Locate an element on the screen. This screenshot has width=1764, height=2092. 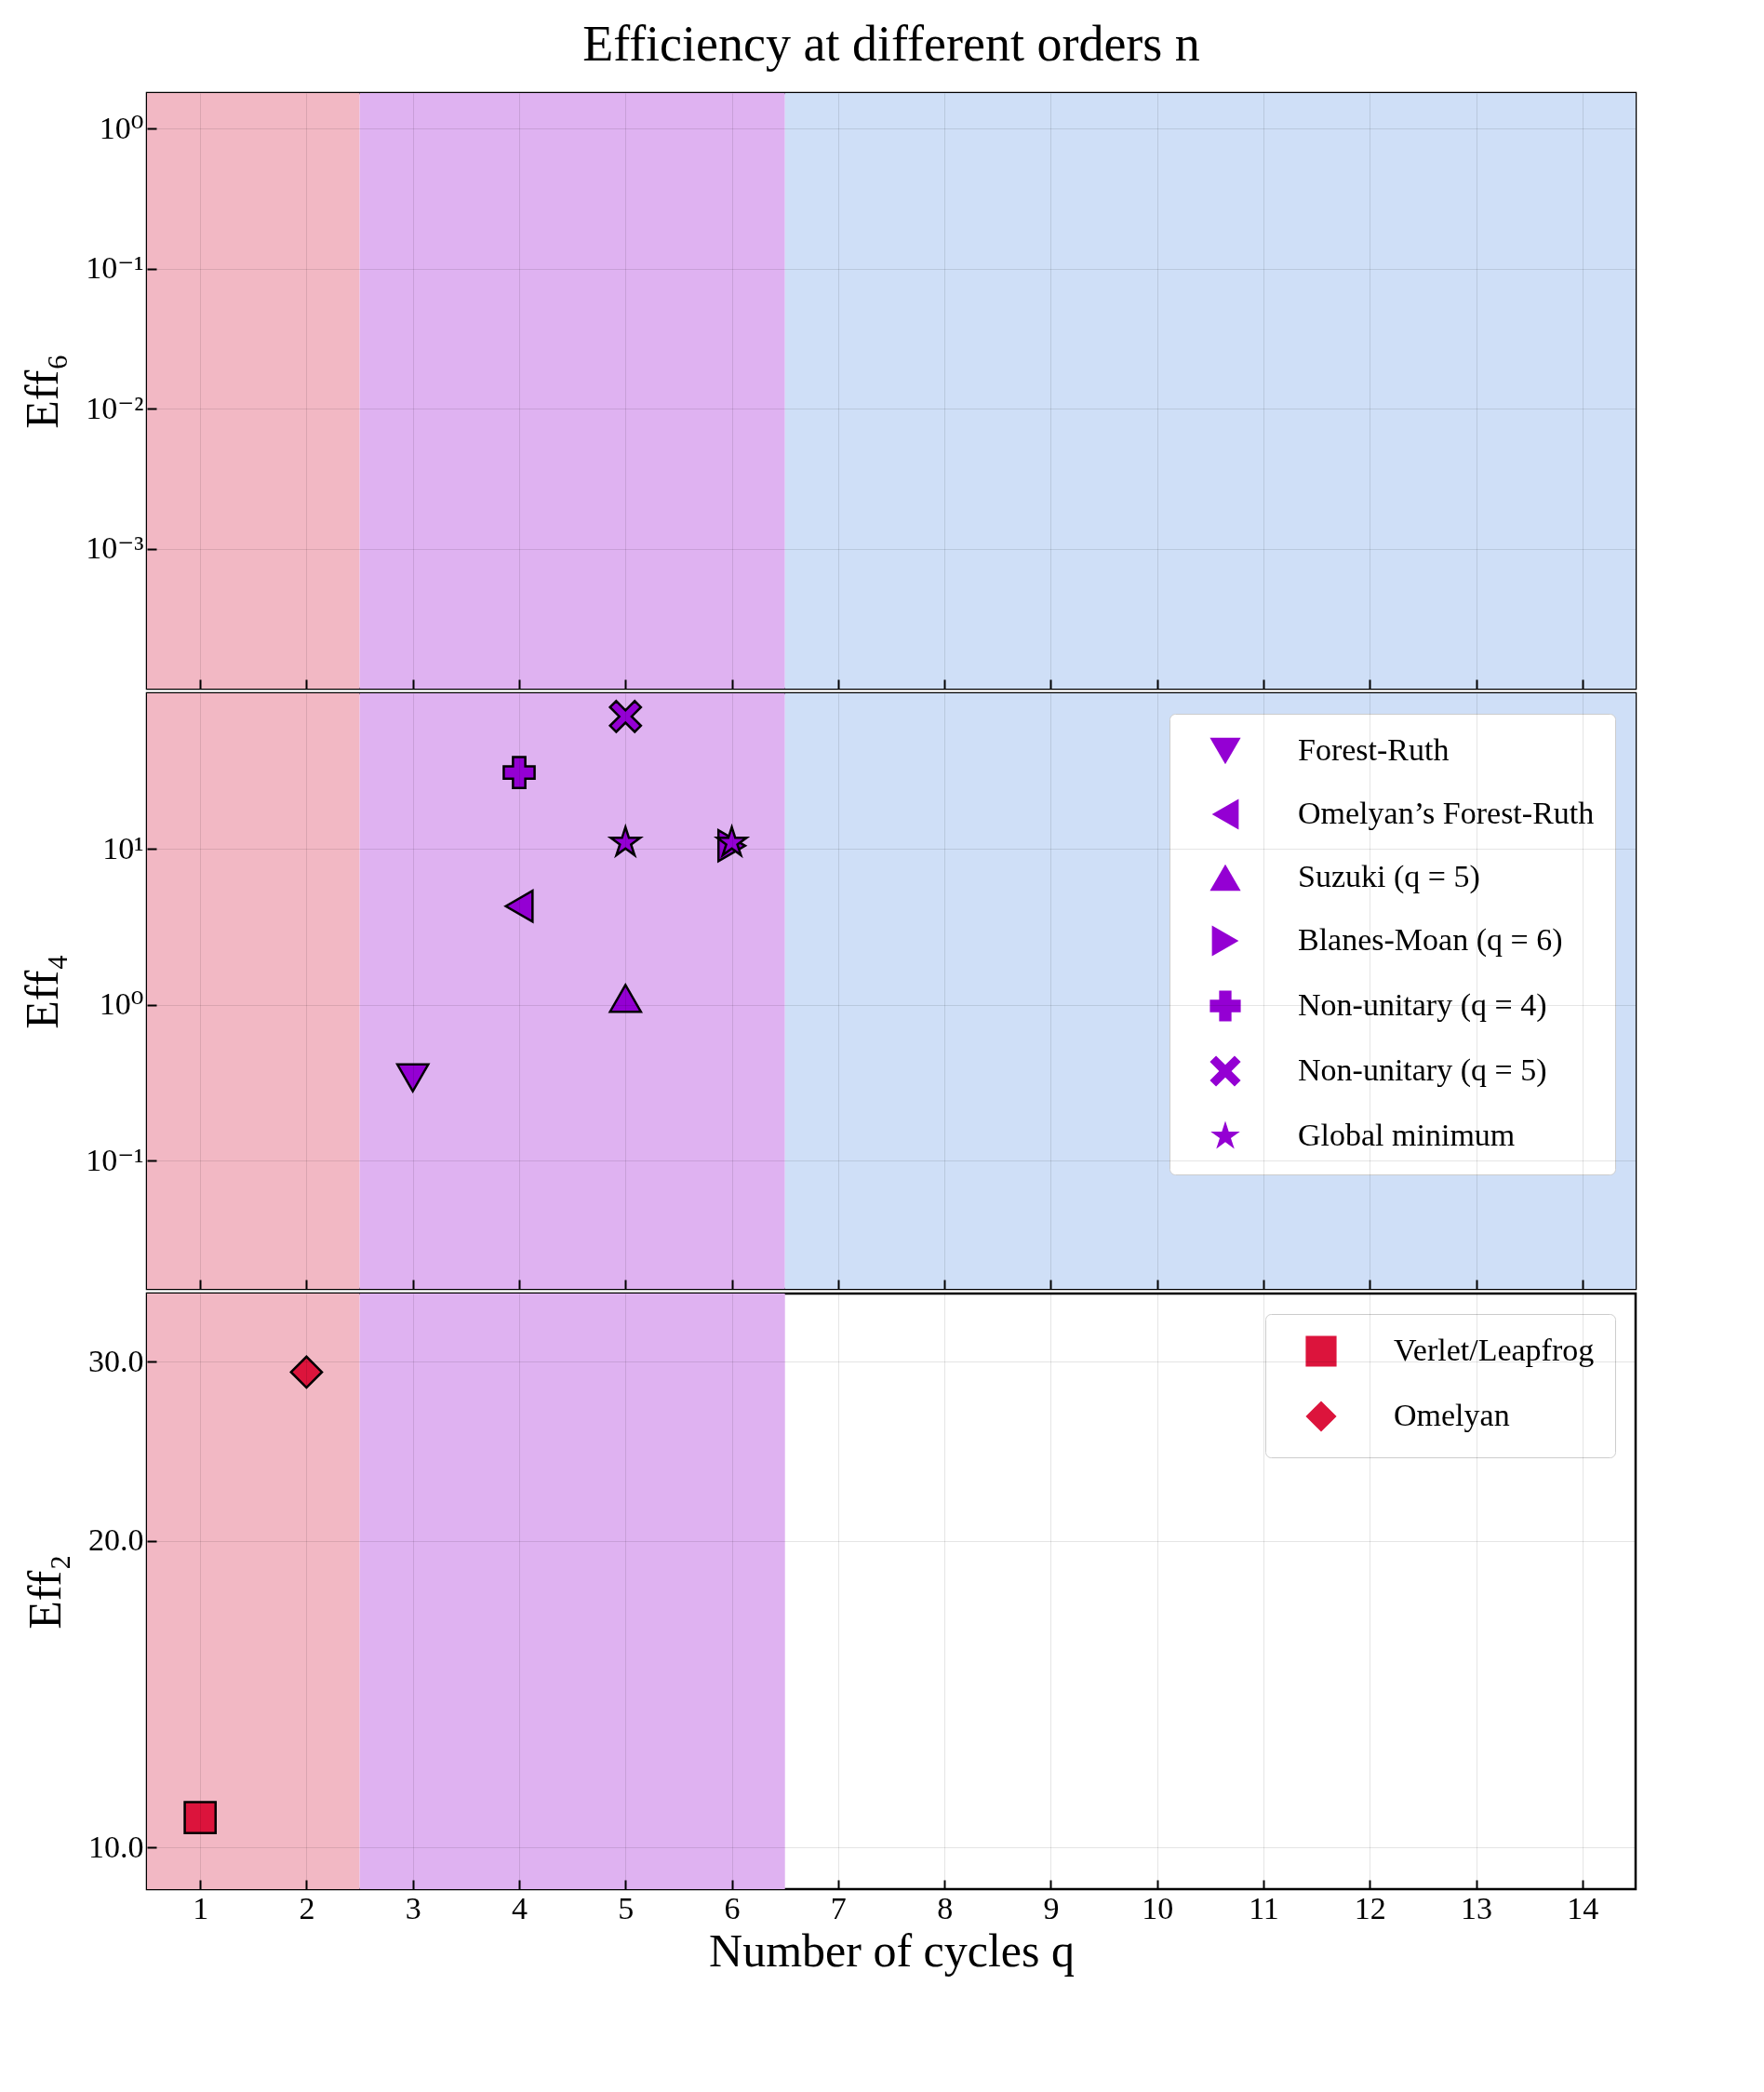
x-tick-label: 4 is located at coordinates (520, 1907).